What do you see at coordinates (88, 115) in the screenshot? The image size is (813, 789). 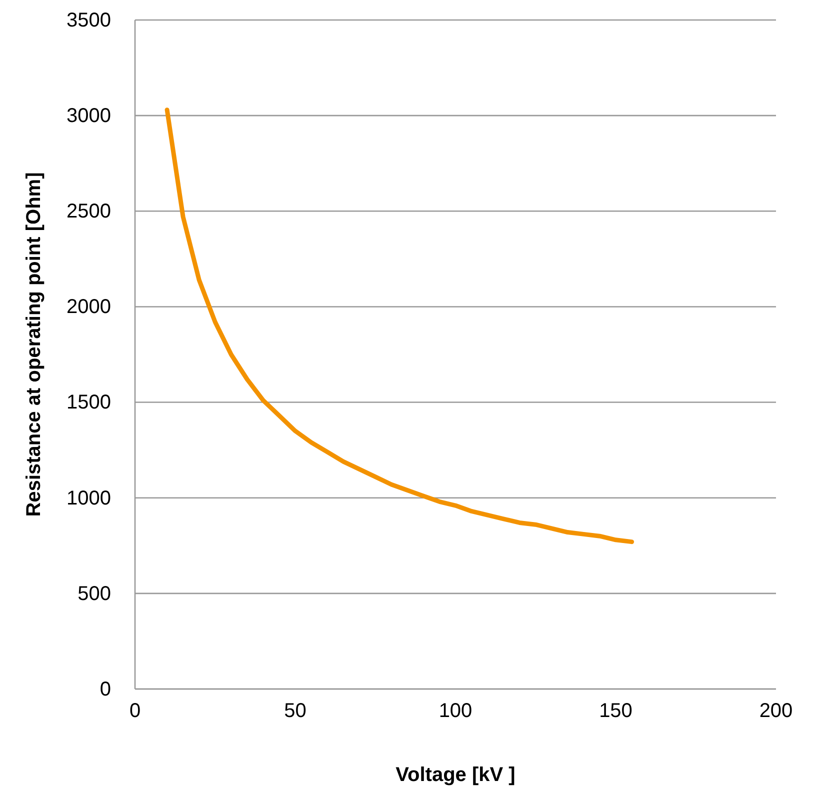 I see `y-tick-label: 3000` at bounding box center [88, 115].